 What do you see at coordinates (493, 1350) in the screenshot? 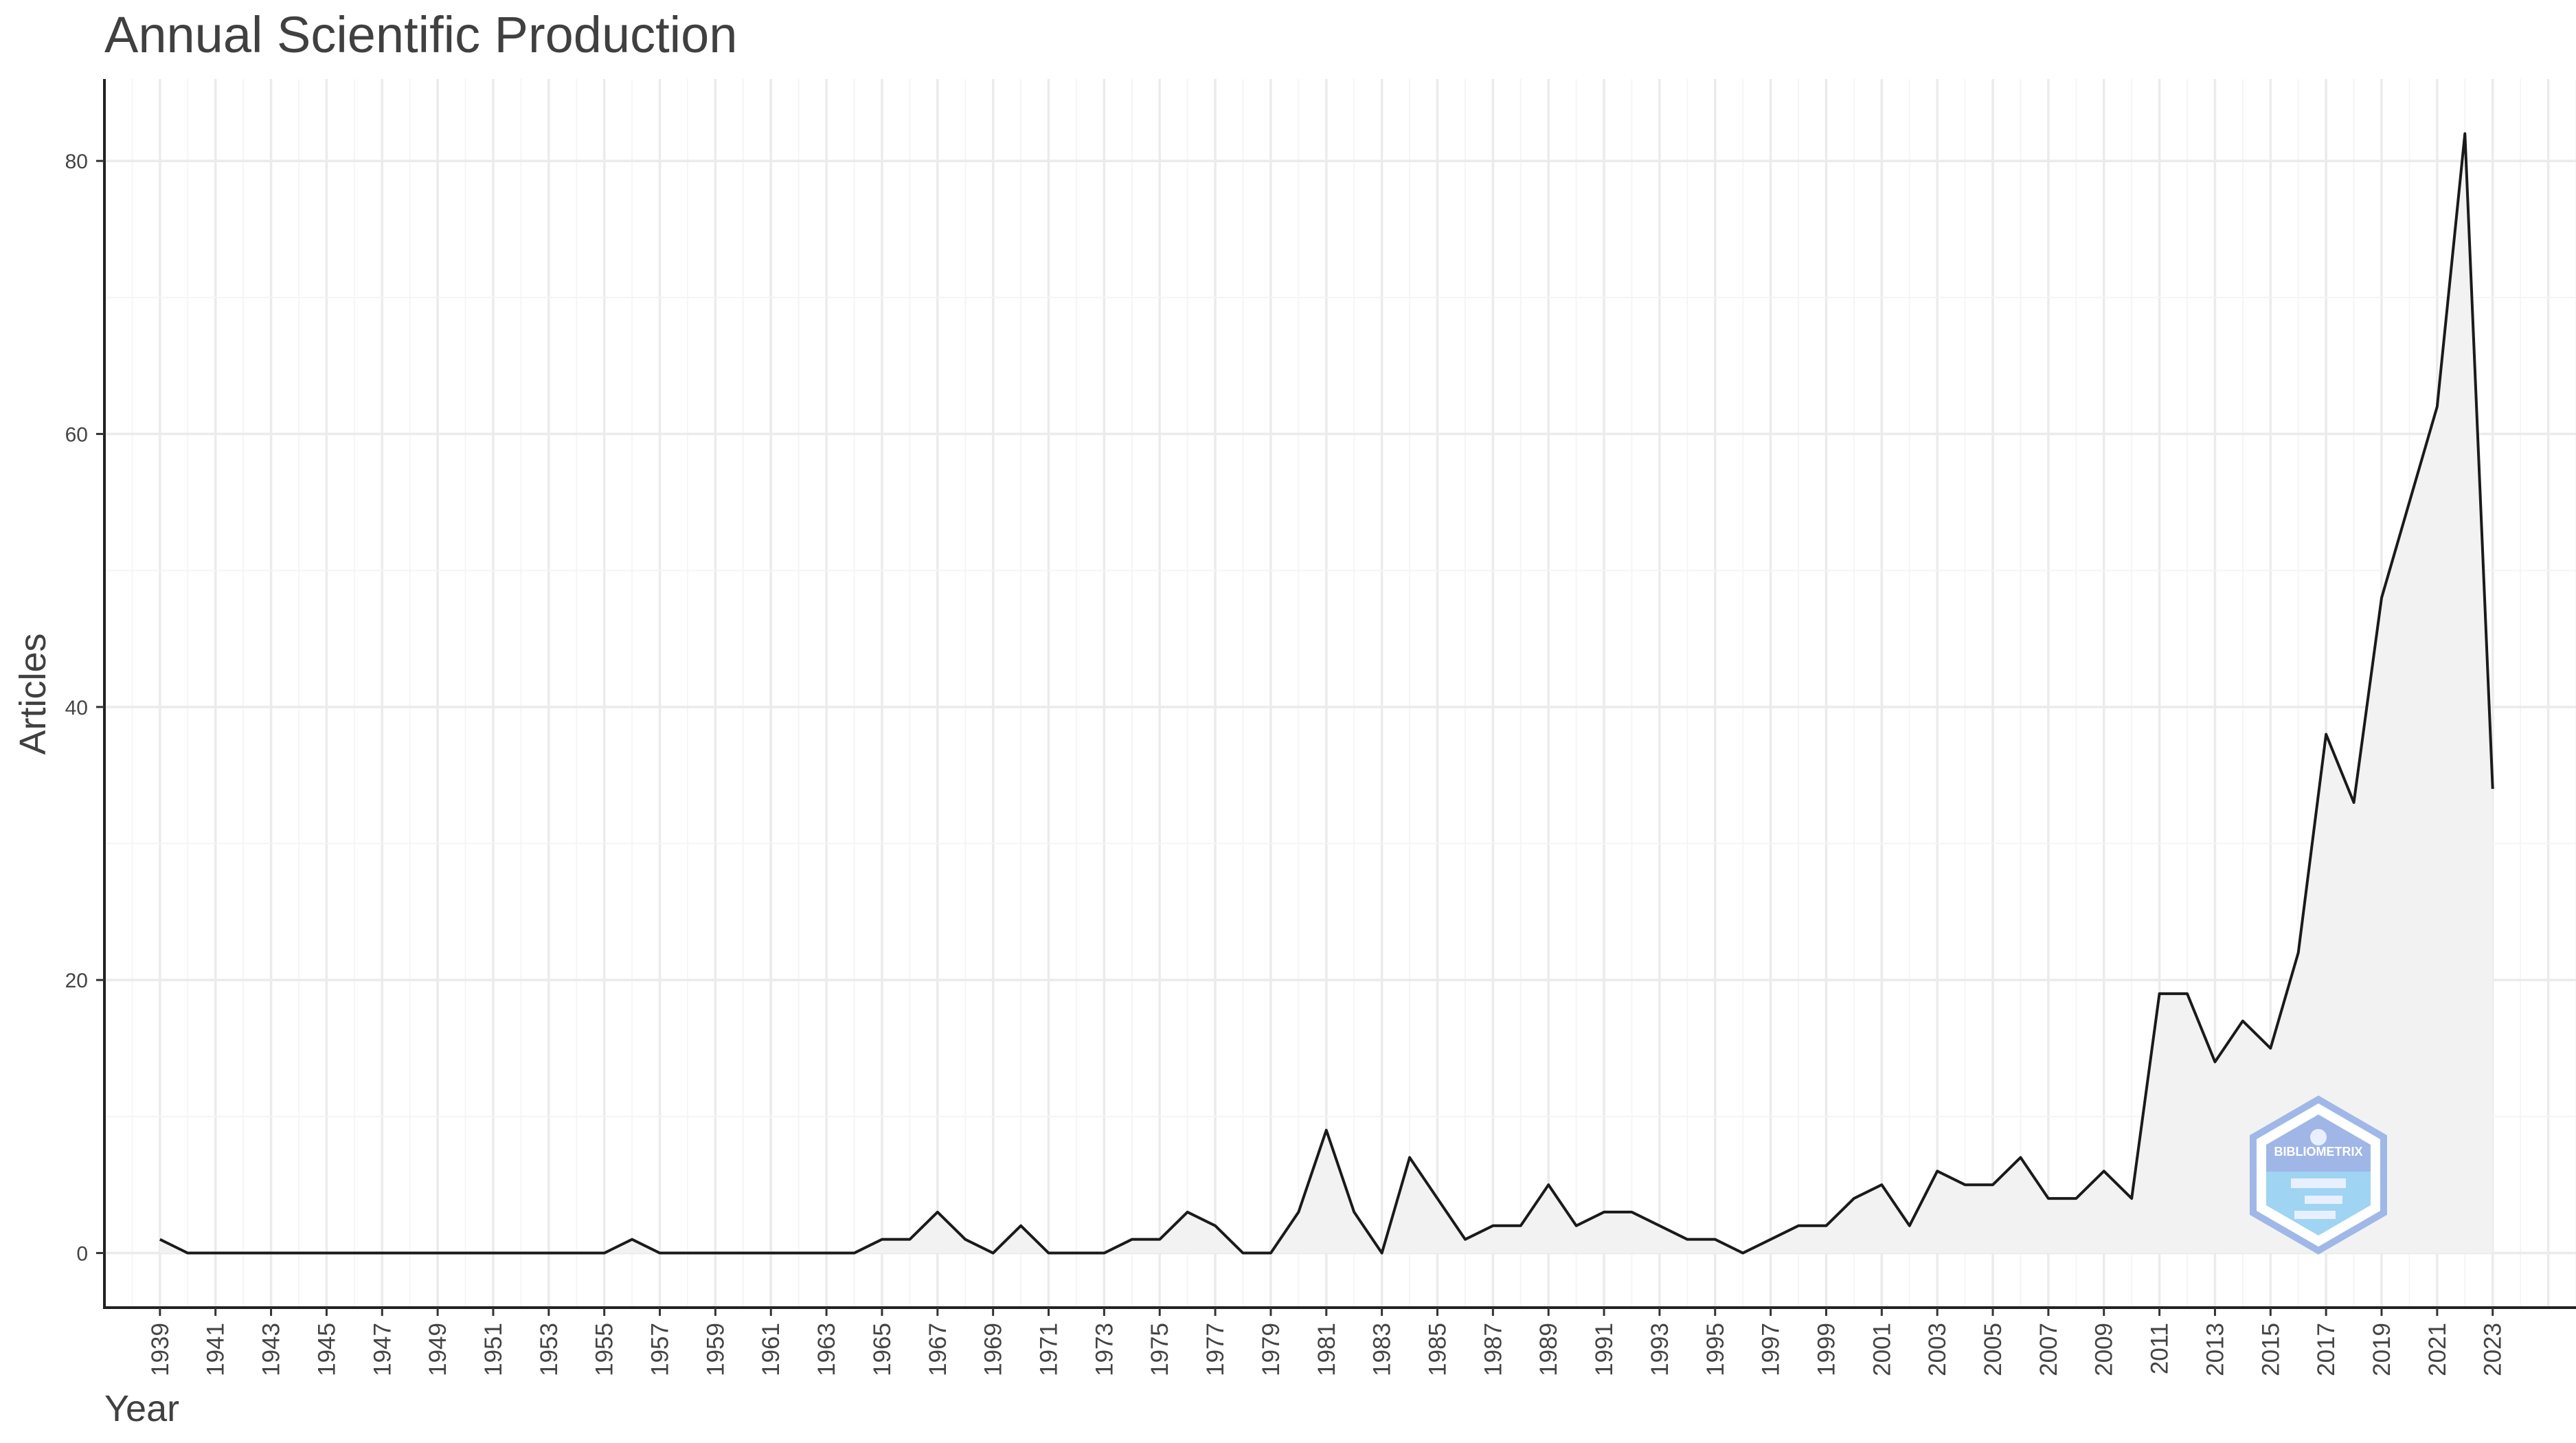
I see `x-tick-label: 1951` at bounding box center [493, 1350].